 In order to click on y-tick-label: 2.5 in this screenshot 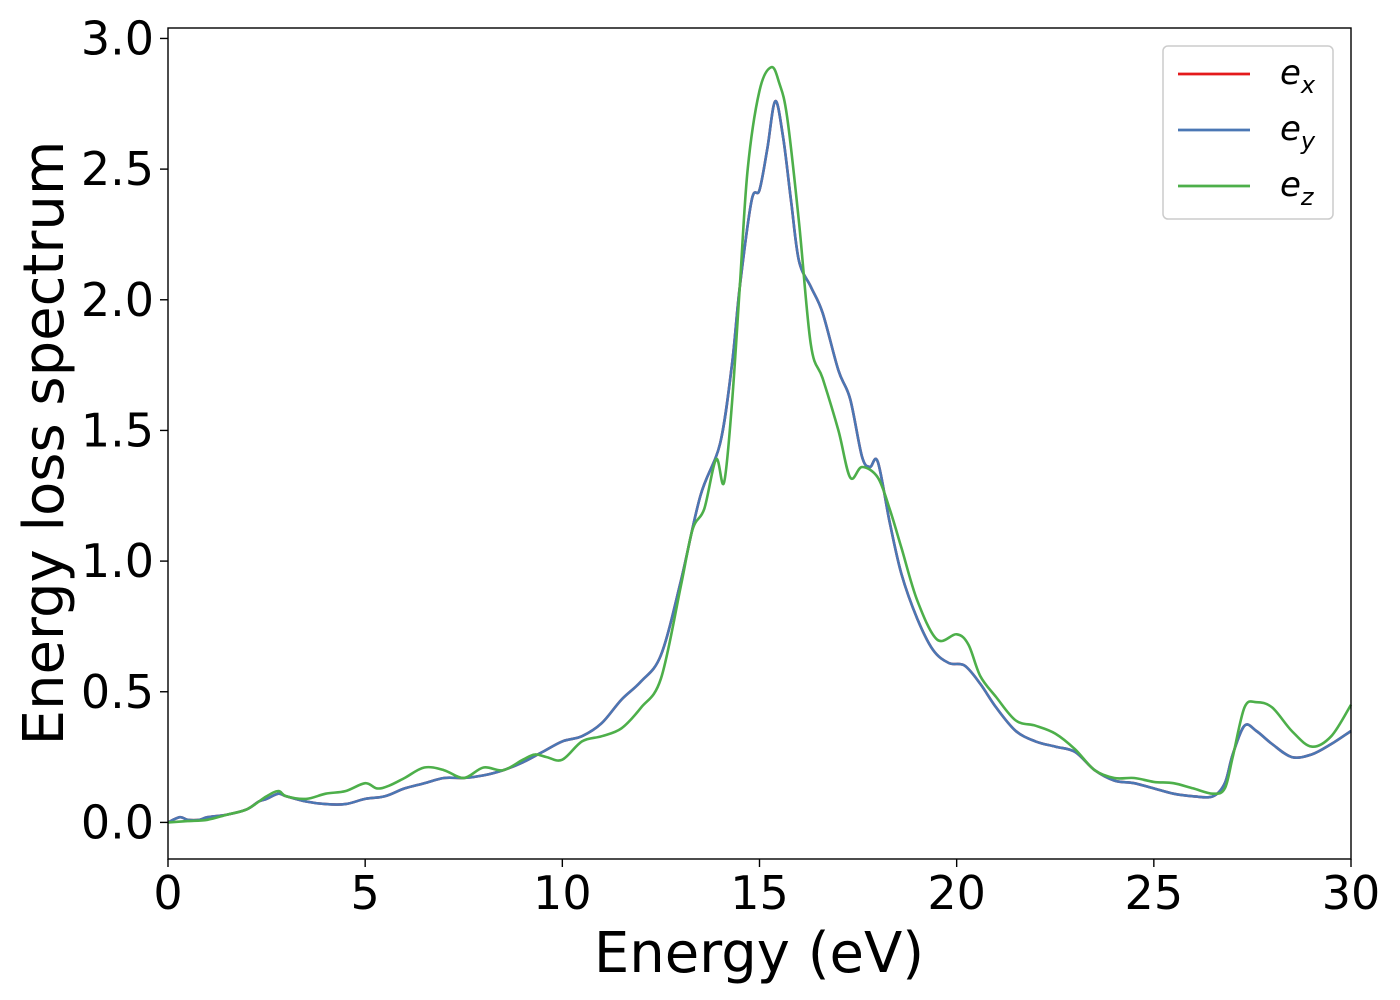, I will do `click(117, 169)`.